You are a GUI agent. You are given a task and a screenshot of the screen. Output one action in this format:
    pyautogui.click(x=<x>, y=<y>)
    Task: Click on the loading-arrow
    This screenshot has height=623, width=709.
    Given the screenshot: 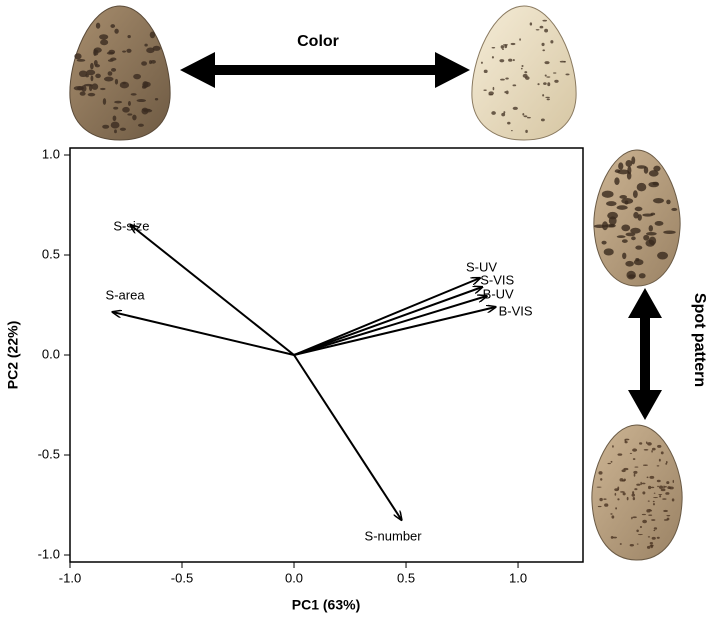 What is the action you would take?
    pyautogui.click(x=394, y=331)
    